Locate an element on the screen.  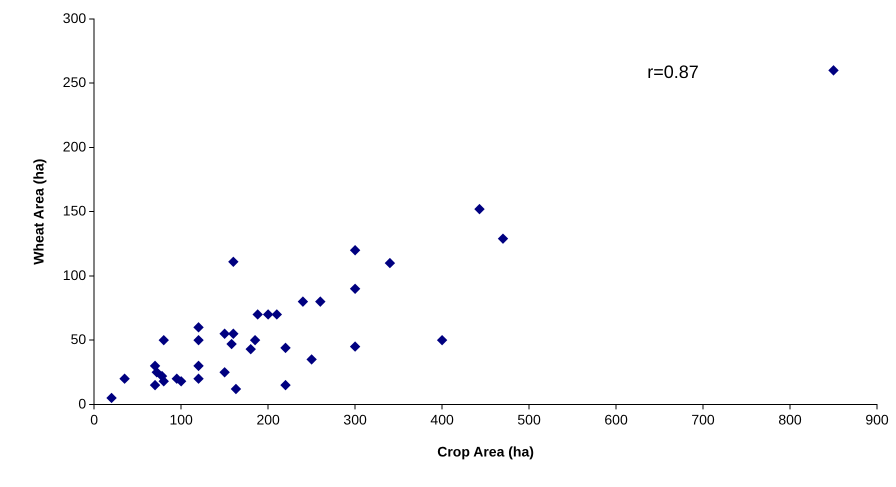
x-tick-label: 0 is located at coordinates (94, 420).